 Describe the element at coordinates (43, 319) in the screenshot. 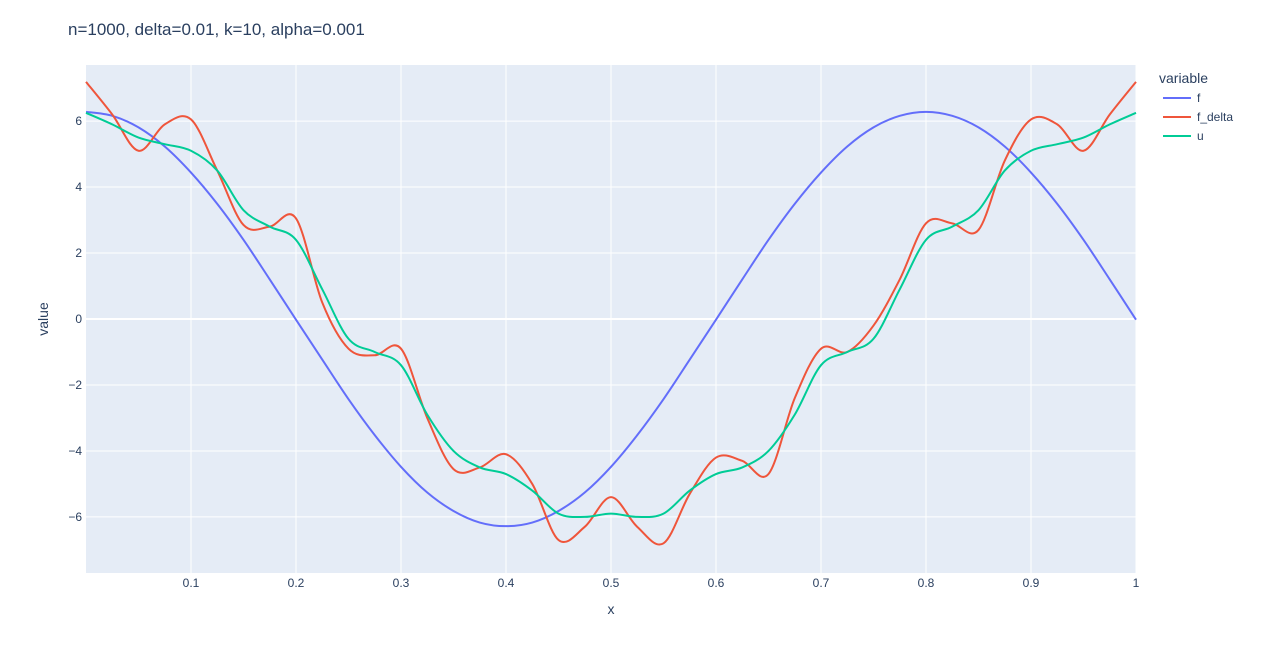

I see `y-axis-title: value` at that location.